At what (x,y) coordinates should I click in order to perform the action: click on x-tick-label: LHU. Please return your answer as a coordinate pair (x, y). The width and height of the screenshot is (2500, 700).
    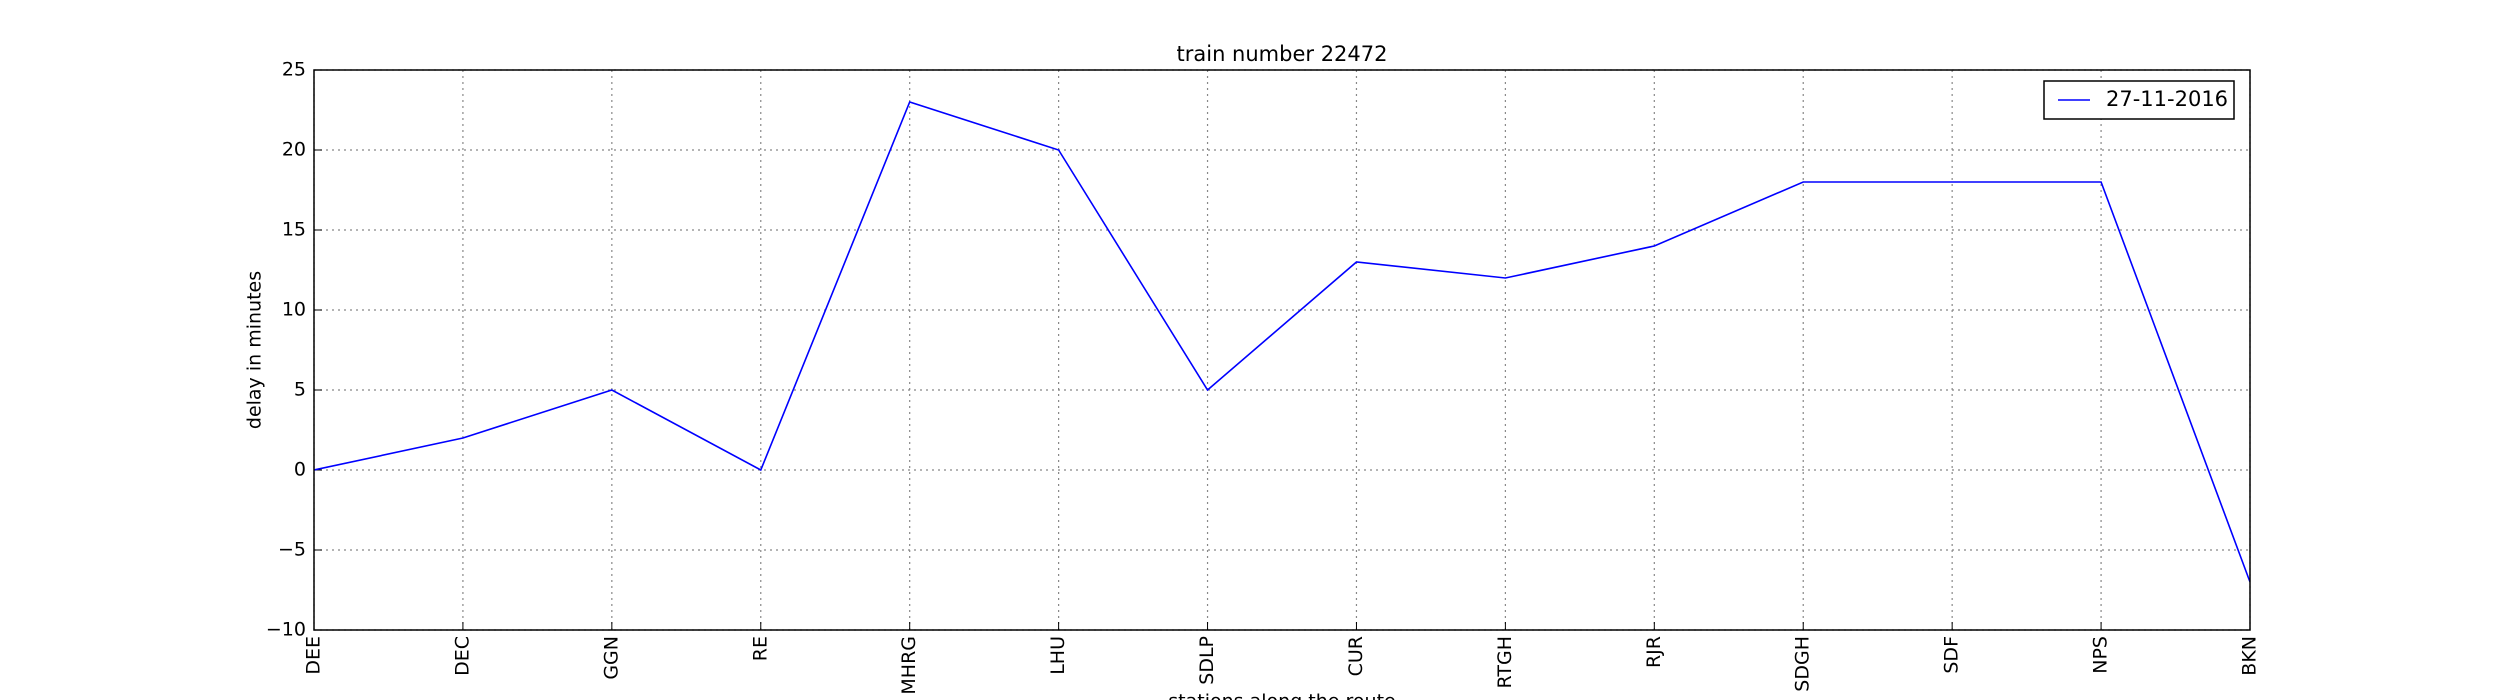
    Looking at the image, I should click on (1058, 655).